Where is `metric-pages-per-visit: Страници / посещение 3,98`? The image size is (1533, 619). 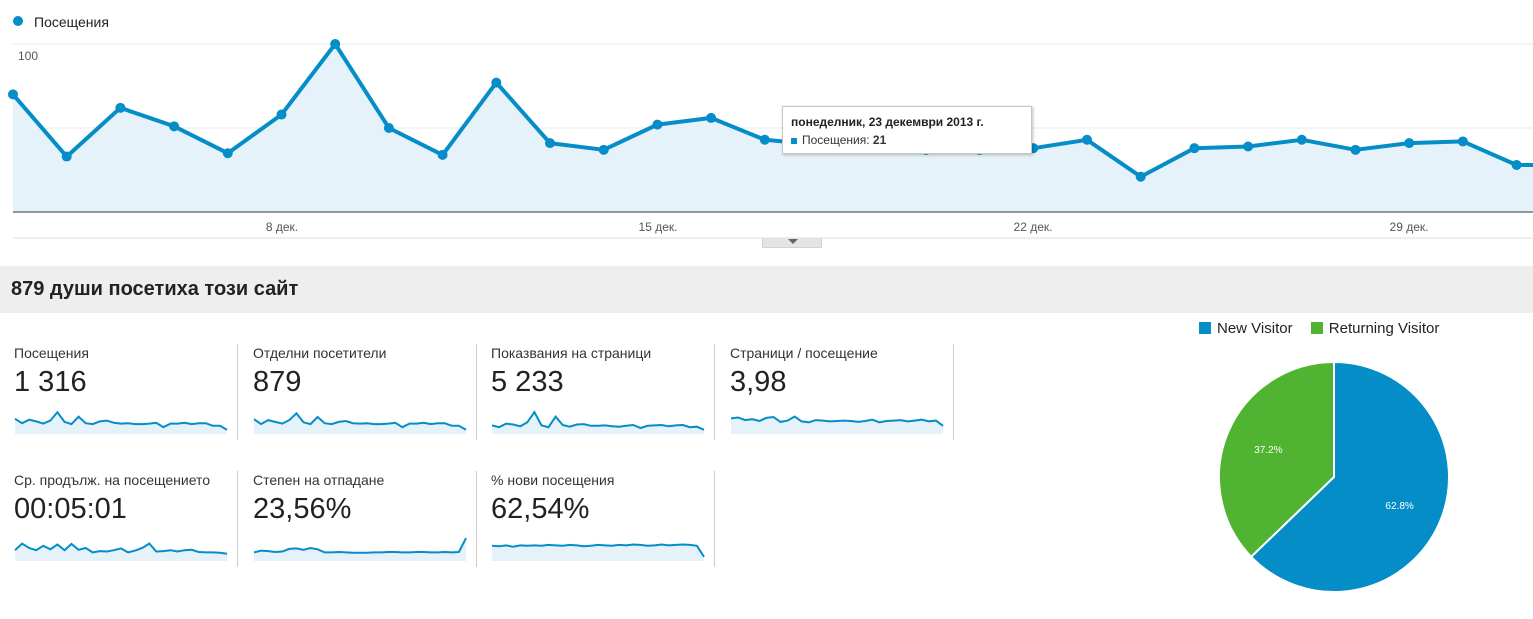
metric-pages-per-visit: Страници / посещение 3,98 is located at coordinates (835, 392).